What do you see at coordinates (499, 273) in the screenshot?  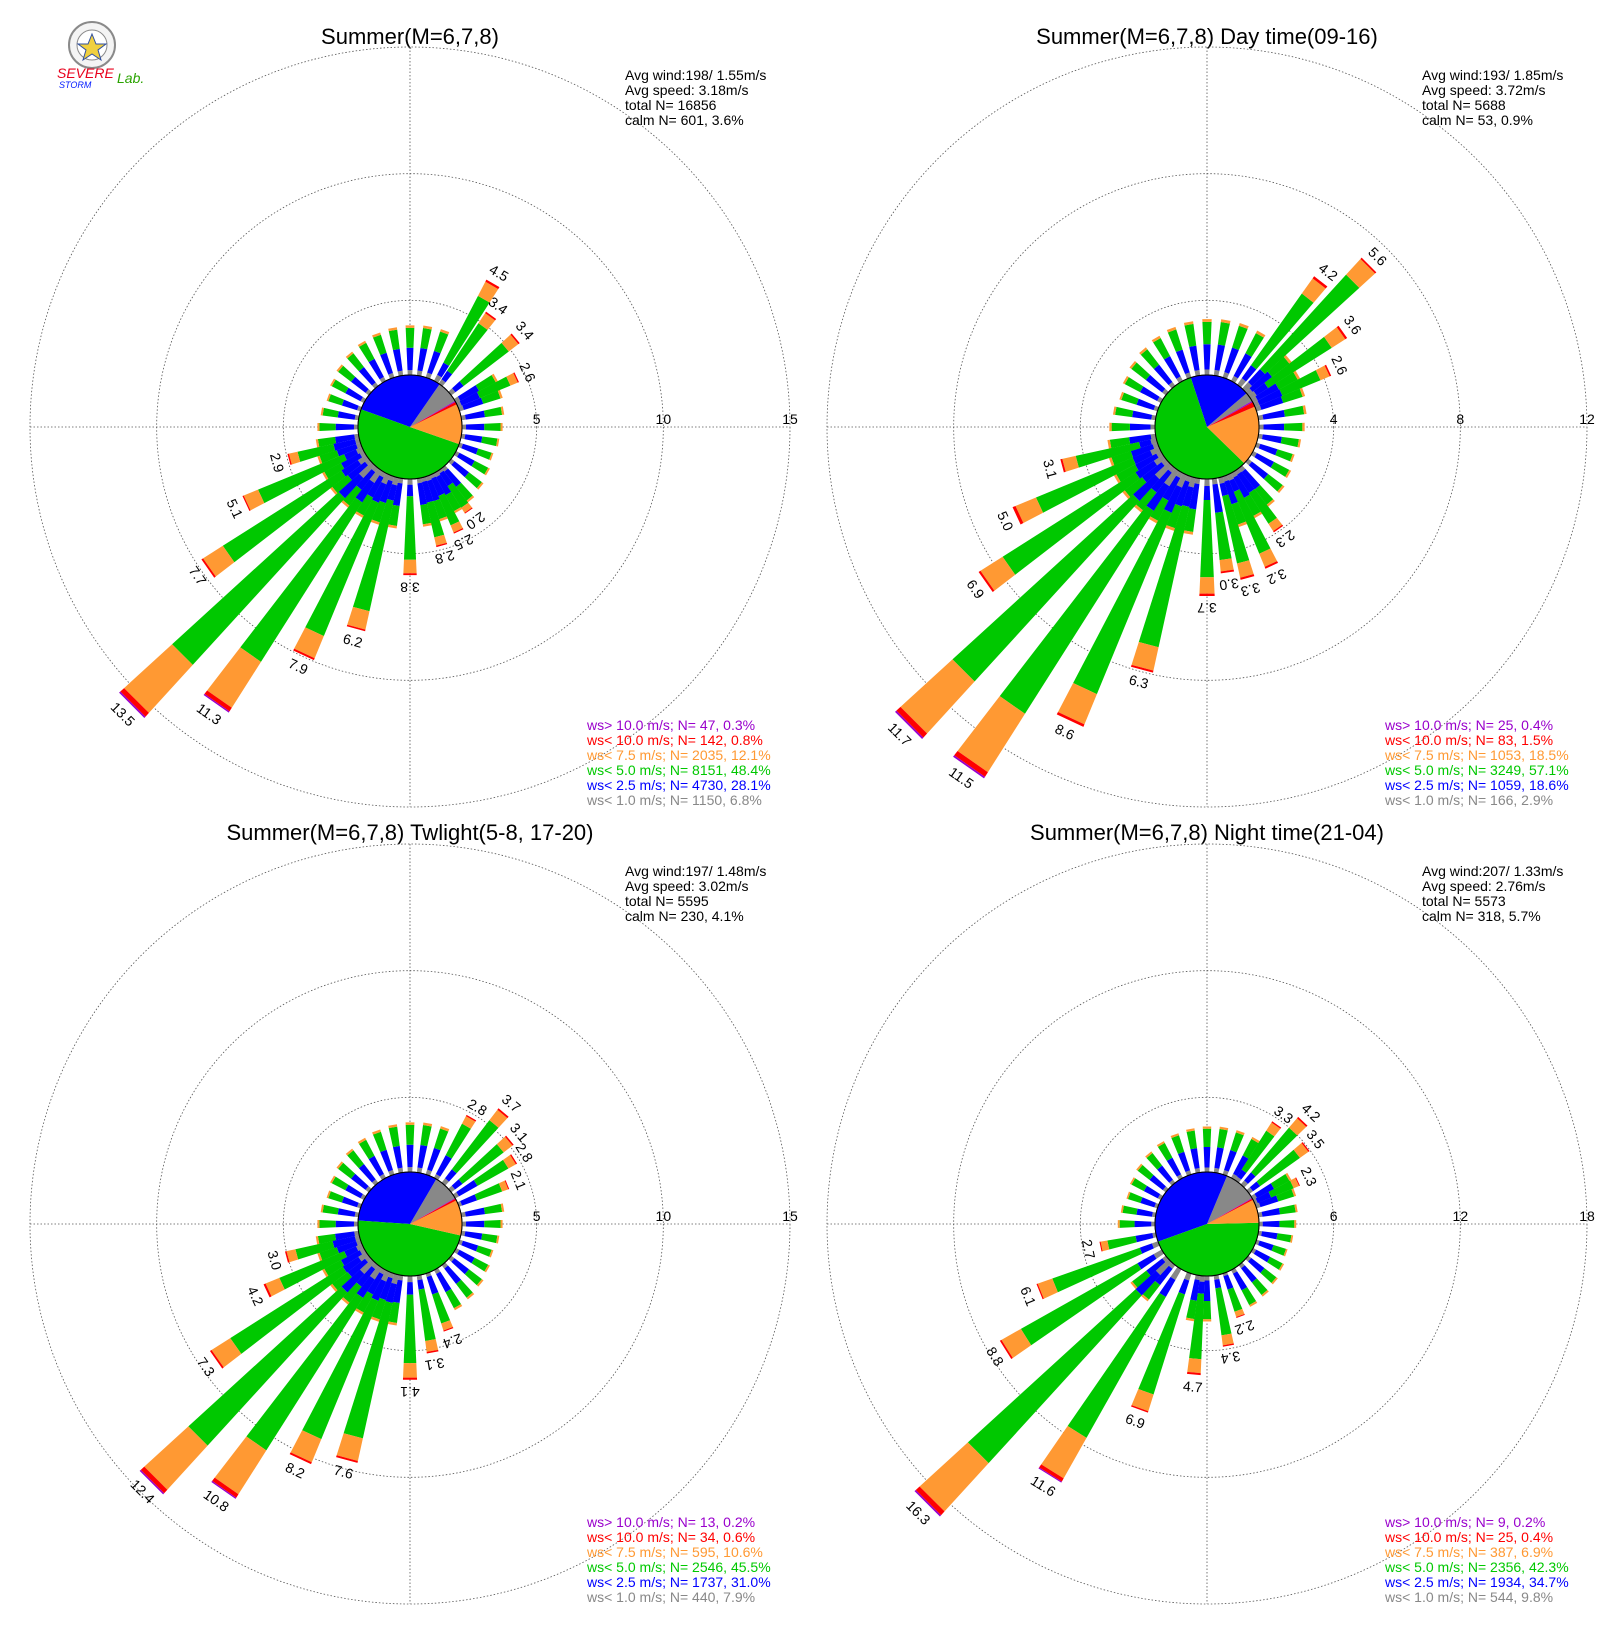 I see `wind-bar-label: 4.5` at bounding box center [499, 273].